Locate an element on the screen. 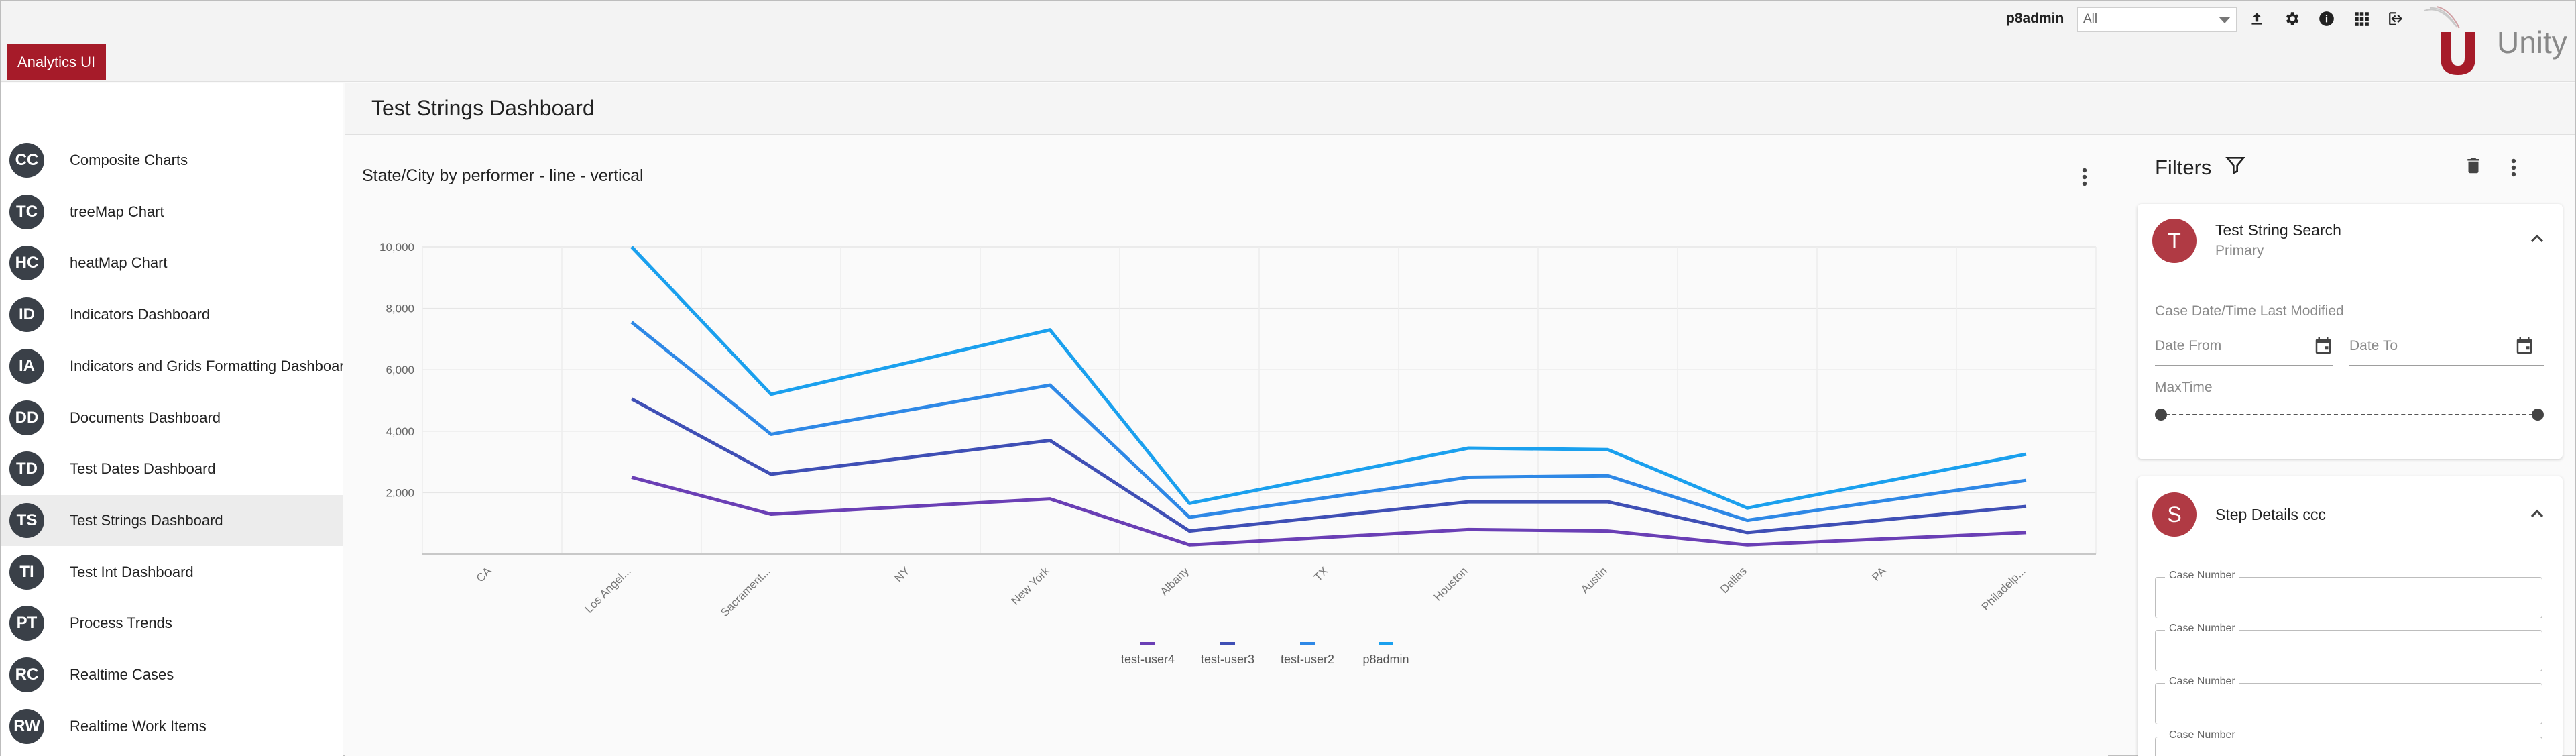 The height and width of the screenshot is (756, 2576). nav-badge: IA is located at coordinates (26, 366).